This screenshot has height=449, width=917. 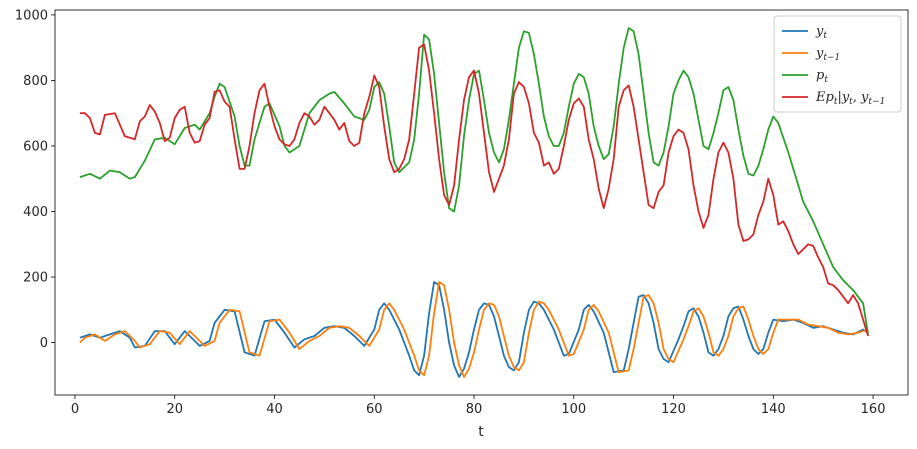 I want to click on x-tick-label: 100, so click(x=573, y=409).